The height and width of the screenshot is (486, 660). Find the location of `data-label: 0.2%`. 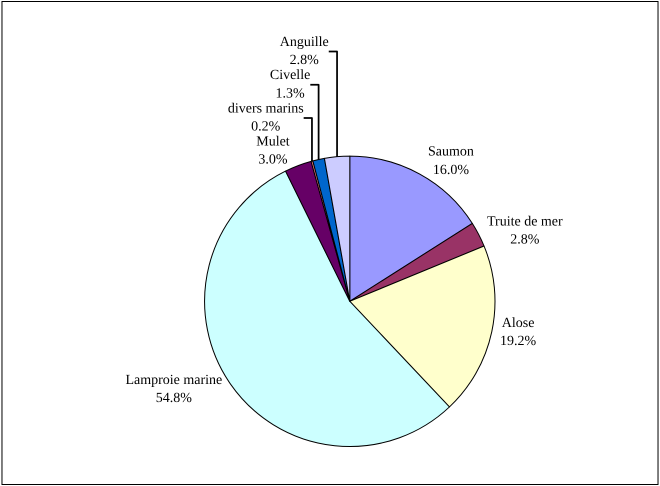

data-label: 0.2% is located at coordinates (266, 127).